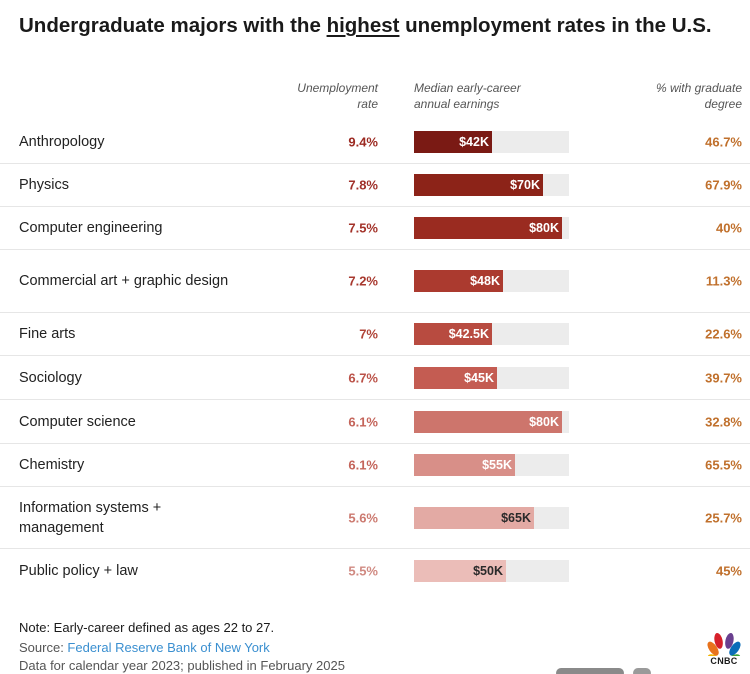 The image size is (750, 674). Describe the element at coordinates (723, 141) in the screenshot. I see `graduate-degree-value: 46.7%` at that location.